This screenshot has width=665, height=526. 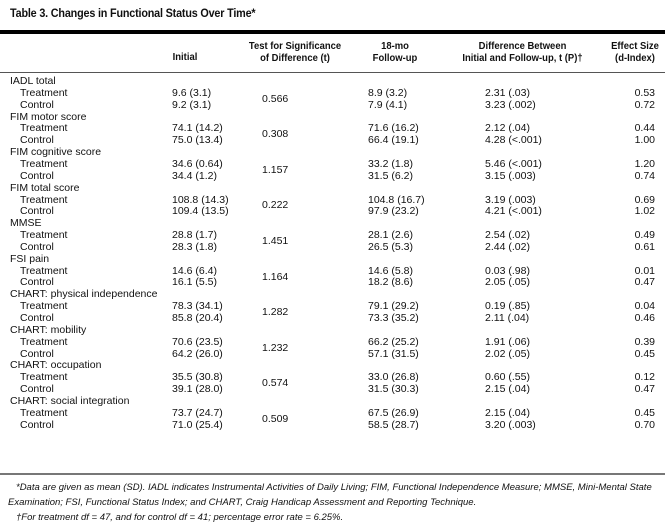 I want to click on followup-value: 67.5 (26.9), so click(x=393, y=412).